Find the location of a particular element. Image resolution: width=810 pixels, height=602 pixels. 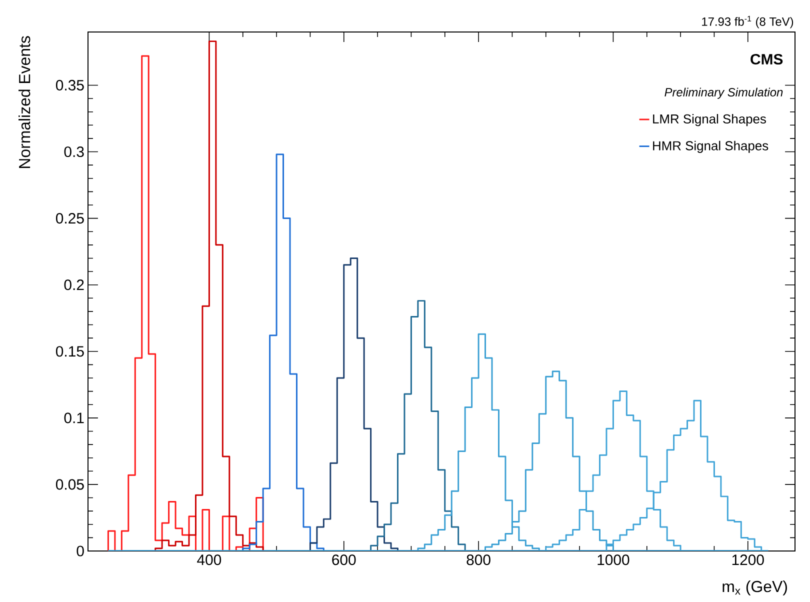

y-tick-label: 0.15 is located at coordinates (70, 351).